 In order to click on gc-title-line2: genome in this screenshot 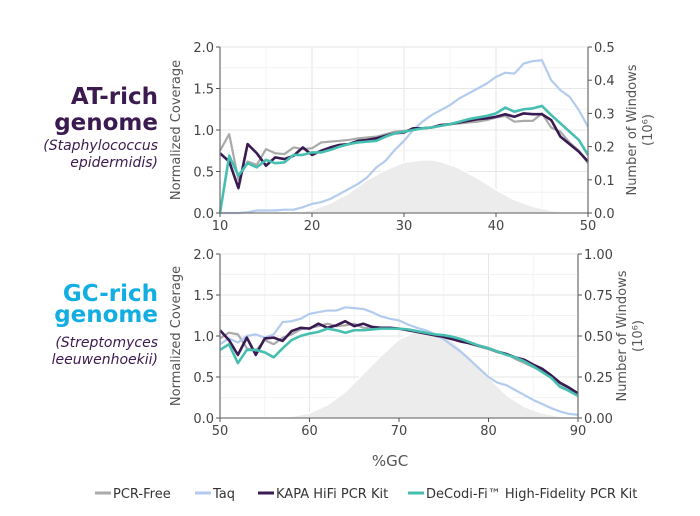, I will do `click(106, 315)`.